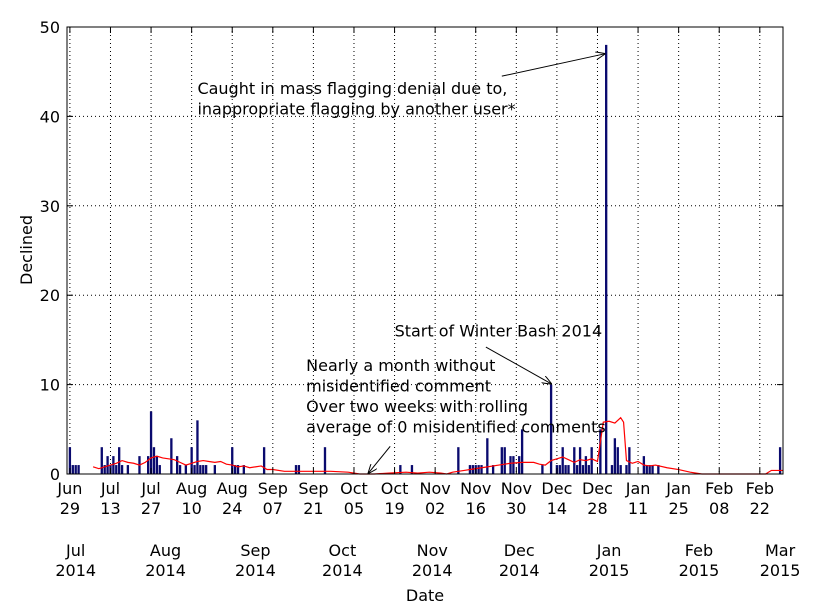 The image size is (815, 615). What do you see at coordinates (435, 488) in the screenshot?
I see `week-tick-month-label: Nov` at bounding box center [435, 488].